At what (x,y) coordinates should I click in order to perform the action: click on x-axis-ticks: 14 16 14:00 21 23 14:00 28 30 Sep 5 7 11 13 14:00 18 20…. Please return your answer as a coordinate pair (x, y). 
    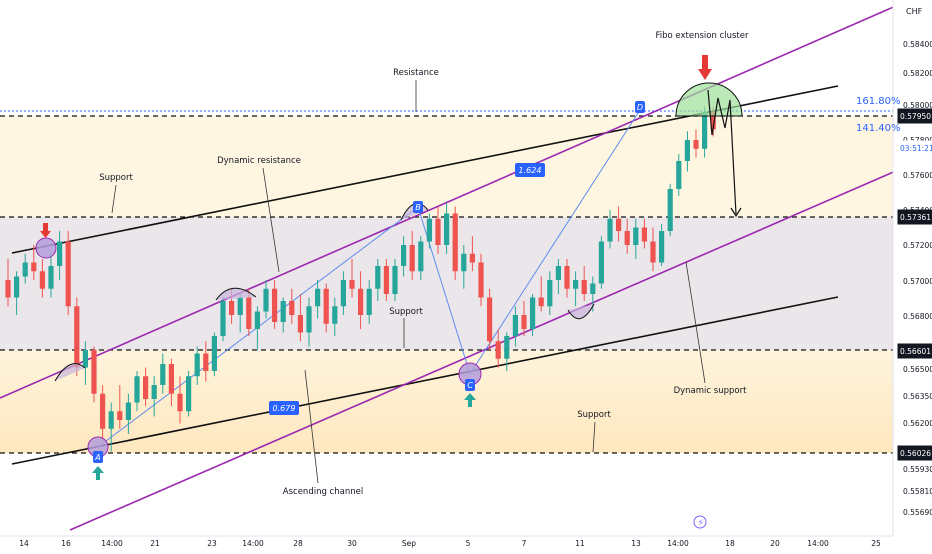
    Looking at the image, I should click on (450, 543).